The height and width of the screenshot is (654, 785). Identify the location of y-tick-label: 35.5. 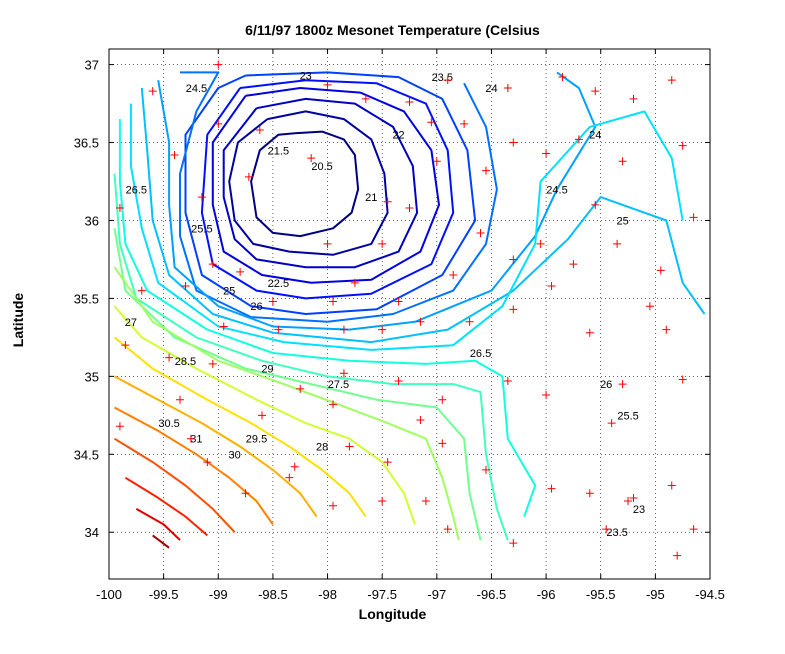
(86, 298).